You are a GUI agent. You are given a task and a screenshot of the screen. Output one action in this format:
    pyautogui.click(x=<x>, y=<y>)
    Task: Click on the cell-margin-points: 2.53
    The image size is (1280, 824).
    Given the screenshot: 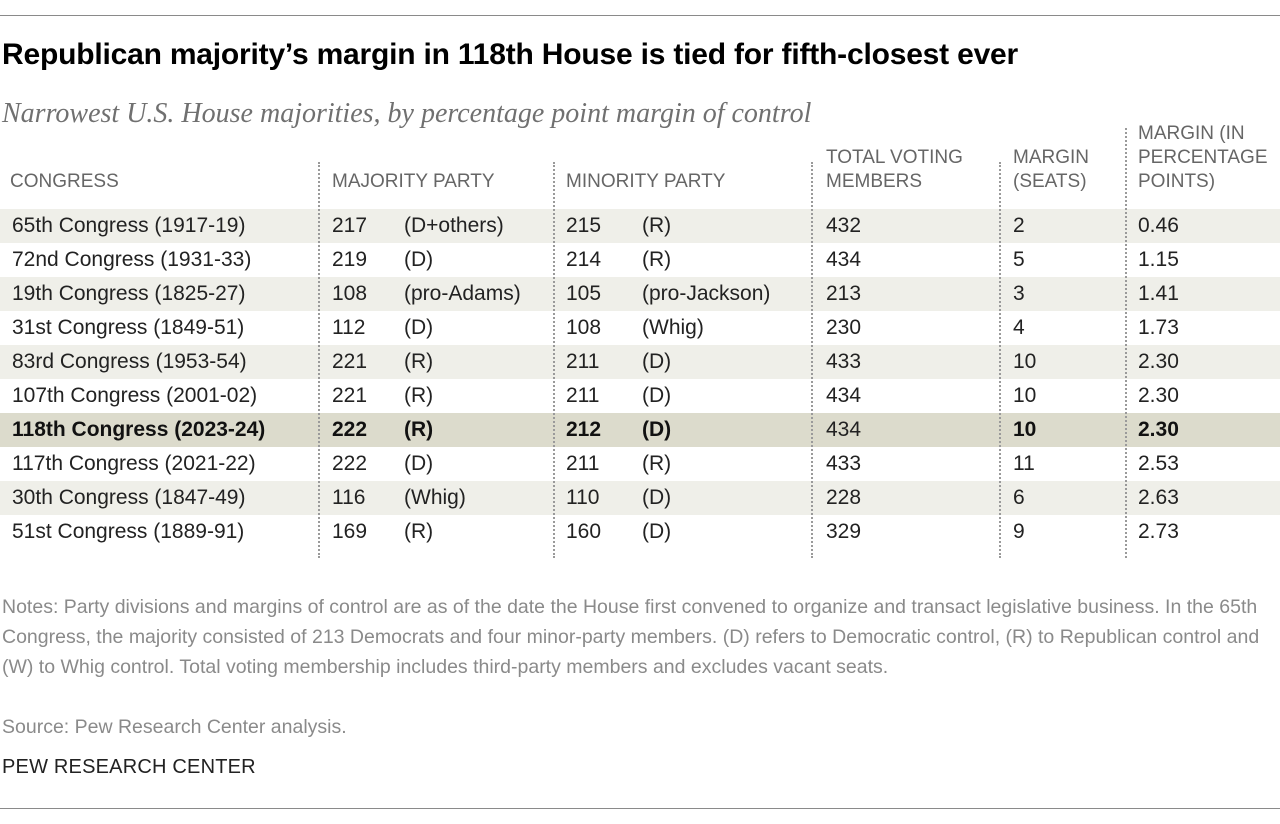 What is the action you would take?
    pyautogui.click(x=1158, y=463)
    